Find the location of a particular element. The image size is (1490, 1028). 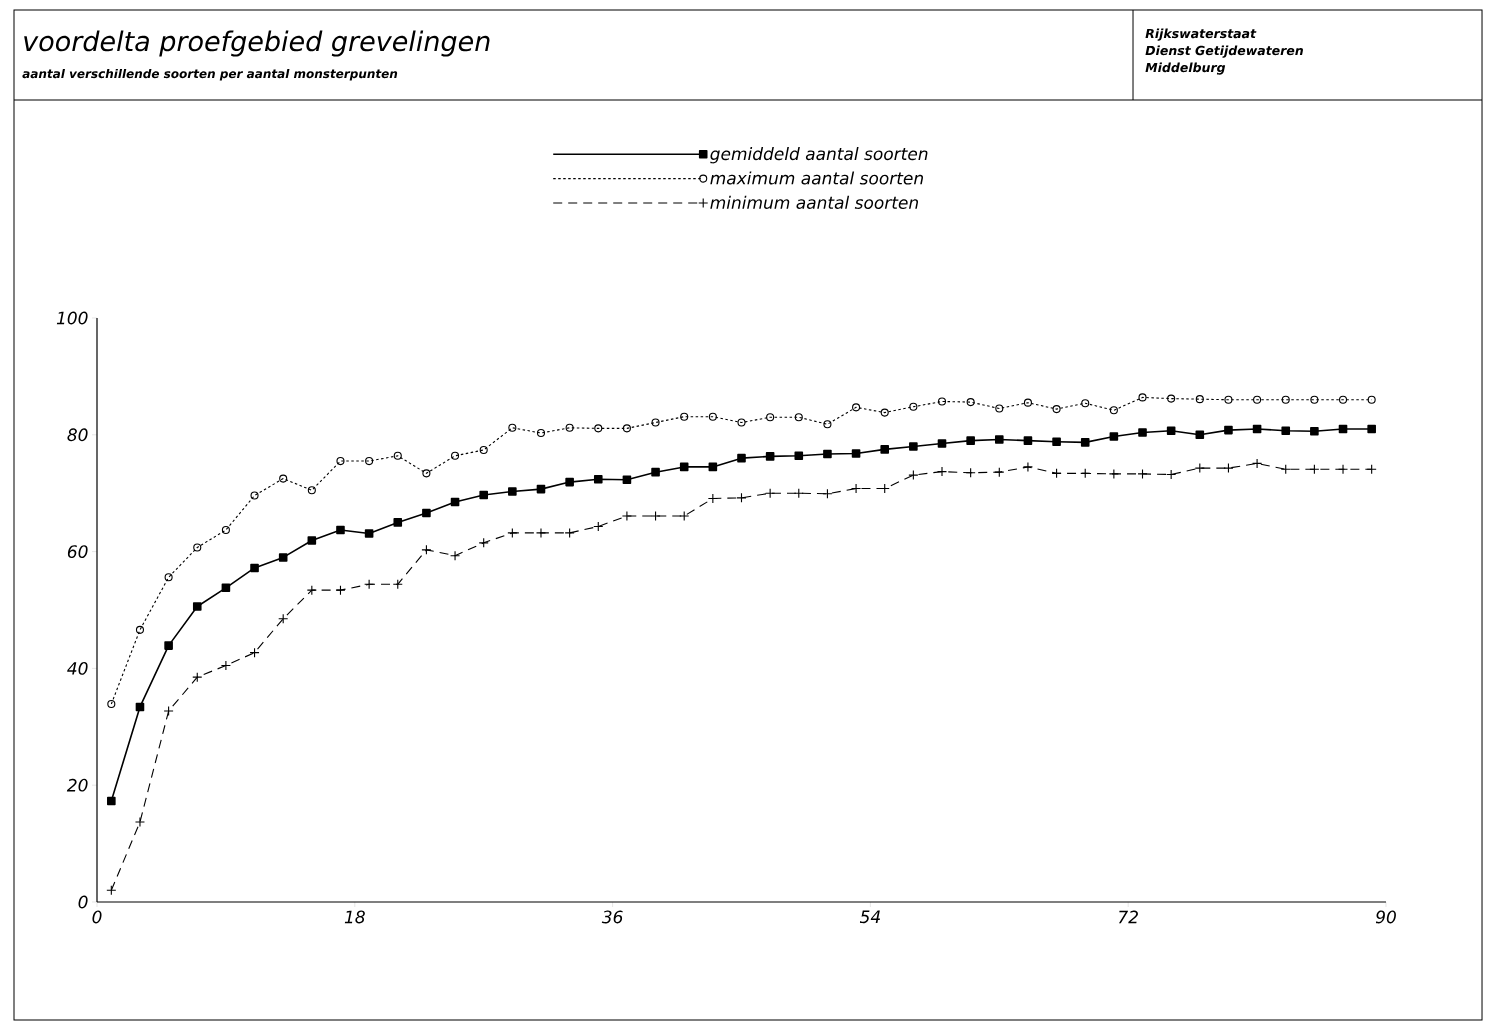

x-tick-label: 0 is located at coordinates (97, 917).